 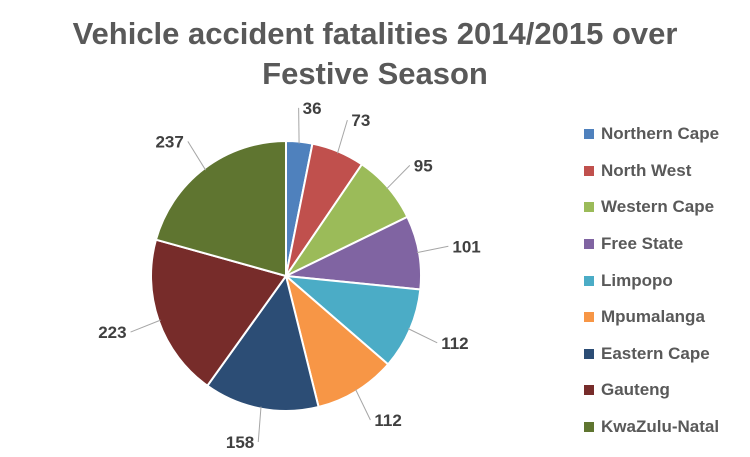 I want to click on data-label: 36, so click(x=312, y=108).